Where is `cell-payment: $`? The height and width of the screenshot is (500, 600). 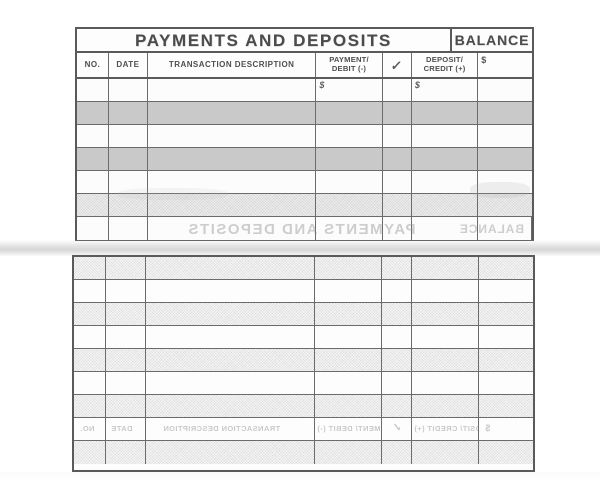 cell-payment: $ is located at coordinates (349, 90).